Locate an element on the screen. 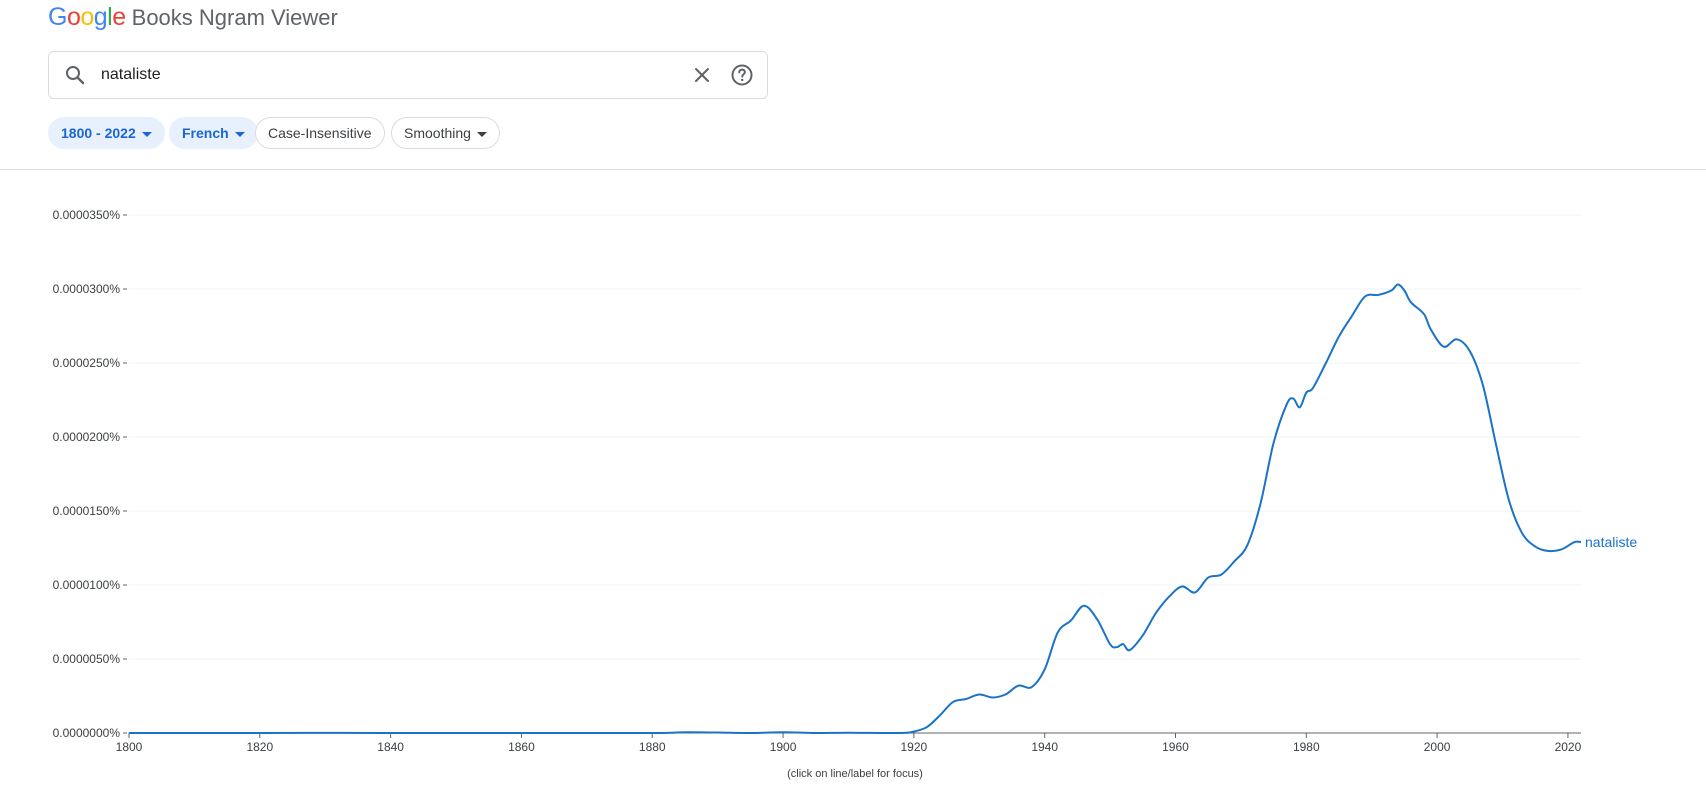 This screenshot has height=807, width=1706. x-tick-label: 2000 is located at coordinates (1437, 747).